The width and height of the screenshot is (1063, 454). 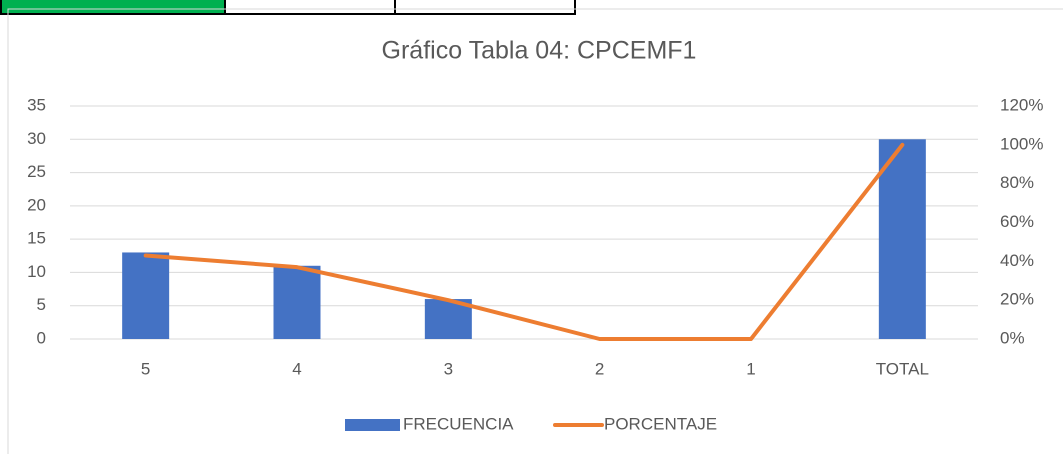 I want to click on chart-title: Gráfico Tabla 04: CPCEMF1, so click(x=539, y=51).